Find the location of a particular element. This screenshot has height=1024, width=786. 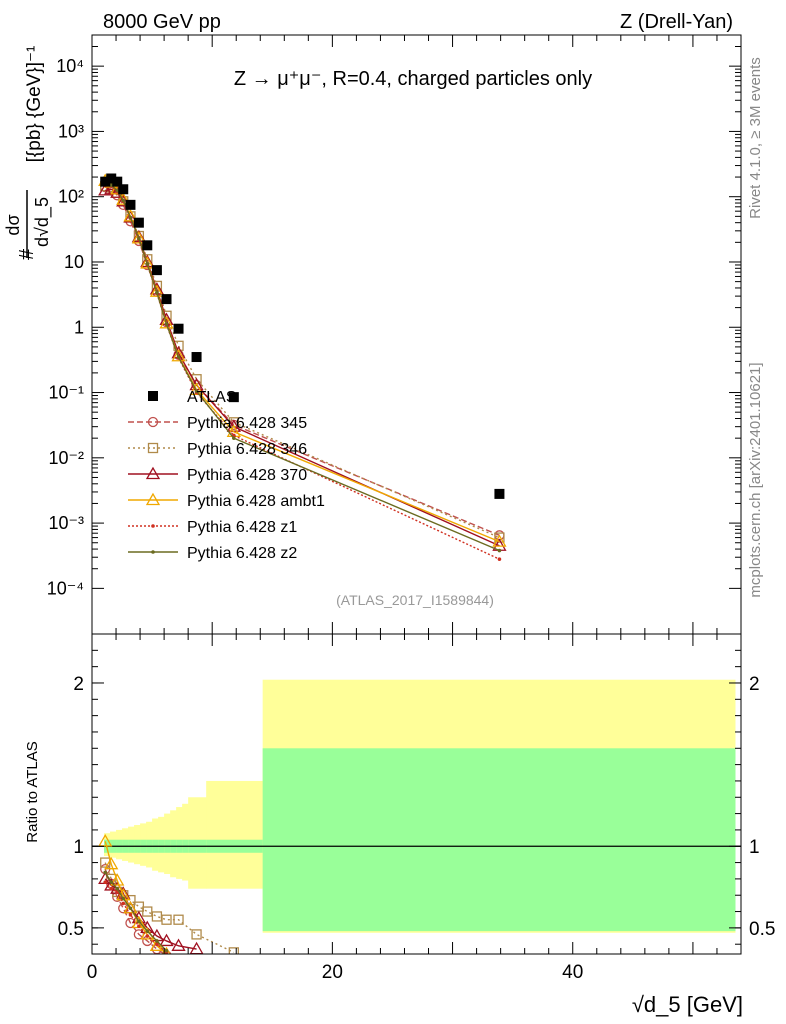

main-y-tick-label: 10⁻⁴ is located at coordinates (65, 588).